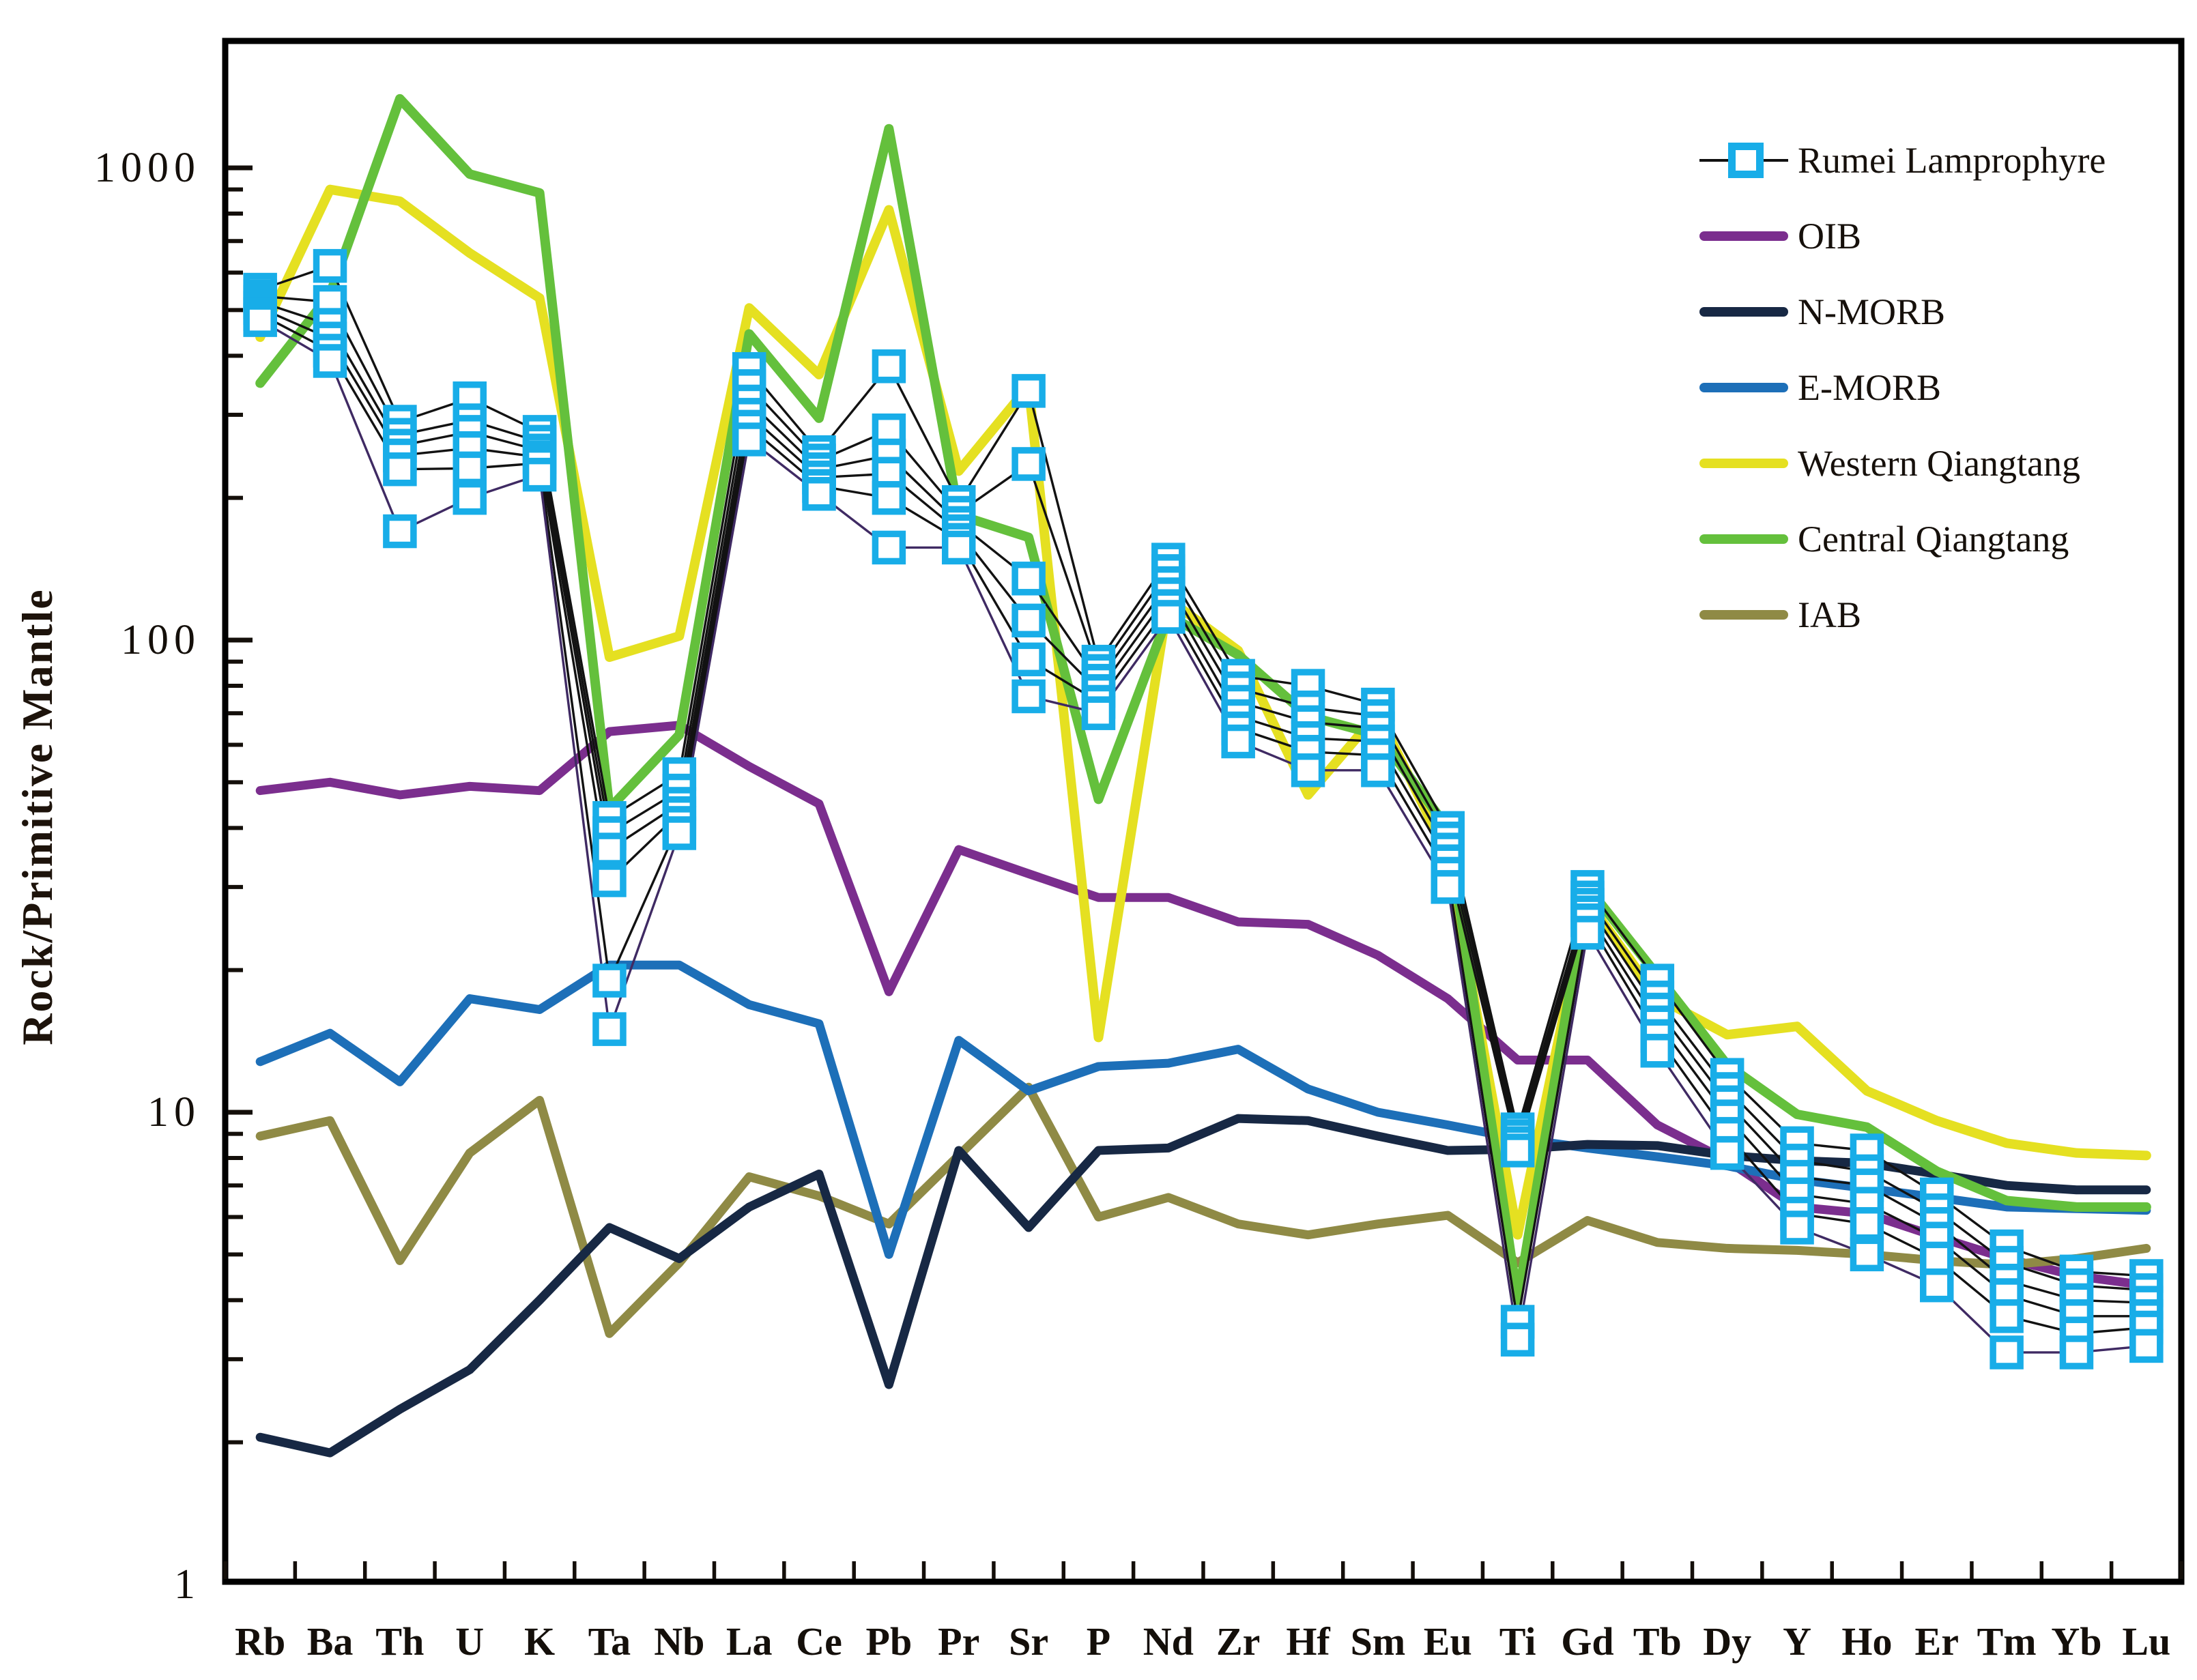  I want to click on square-marker-icon, so click(1746, 160).